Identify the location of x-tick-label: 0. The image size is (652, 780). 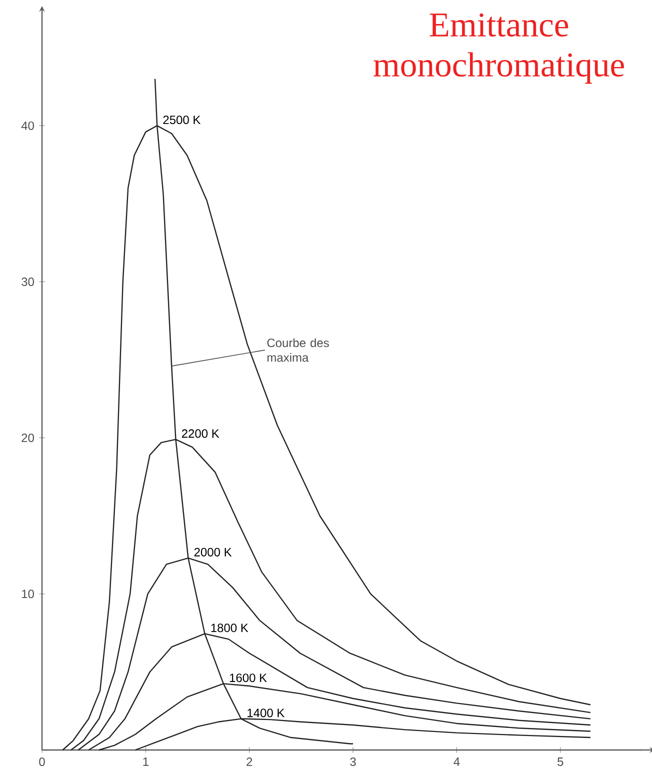
(42, 762).